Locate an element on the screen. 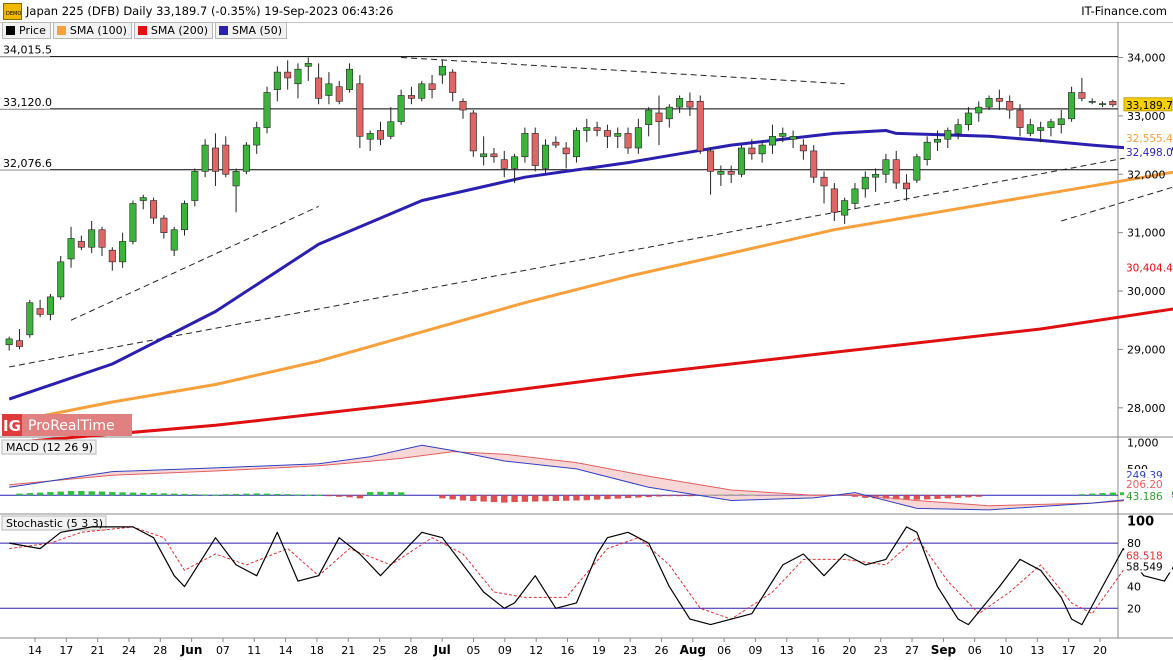  macd-panel: MACD (12 26 9) is located at coordinates (586, 475).